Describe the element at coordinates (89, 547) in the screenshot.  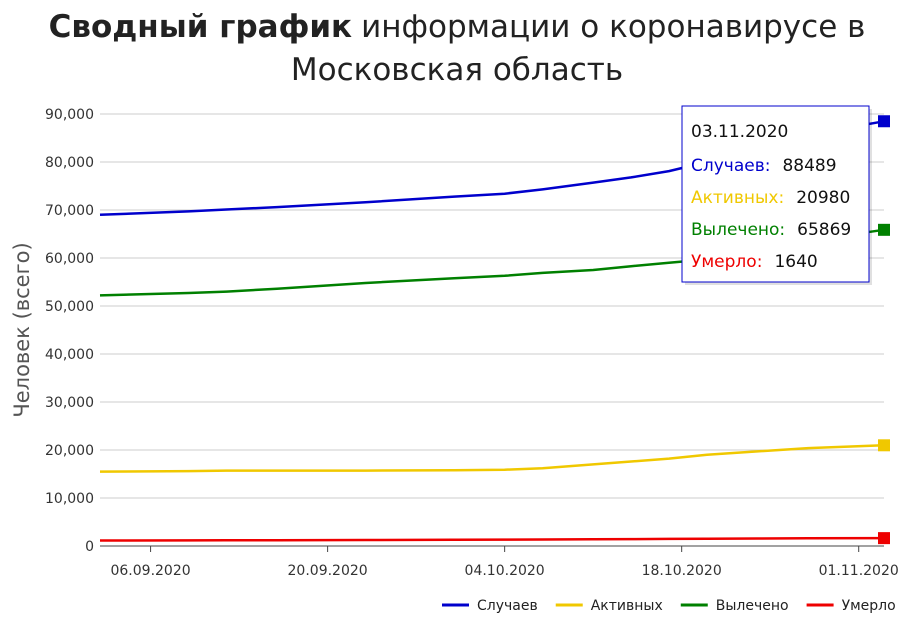
I see `y-tick-label: 0` at that location.